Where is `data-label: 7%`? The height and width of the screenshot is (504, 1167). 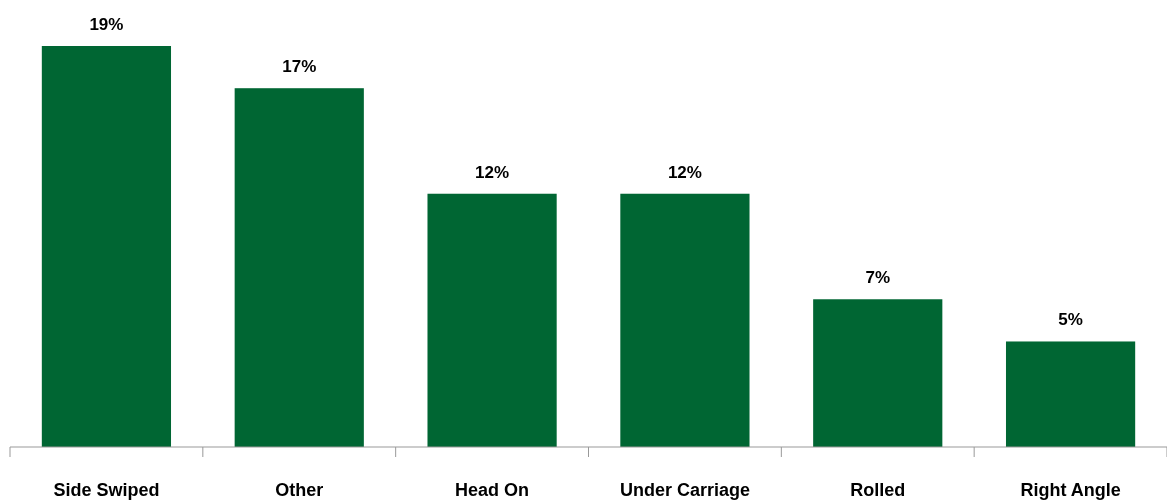
data-label: 7% is located at coordinates (878, 278).